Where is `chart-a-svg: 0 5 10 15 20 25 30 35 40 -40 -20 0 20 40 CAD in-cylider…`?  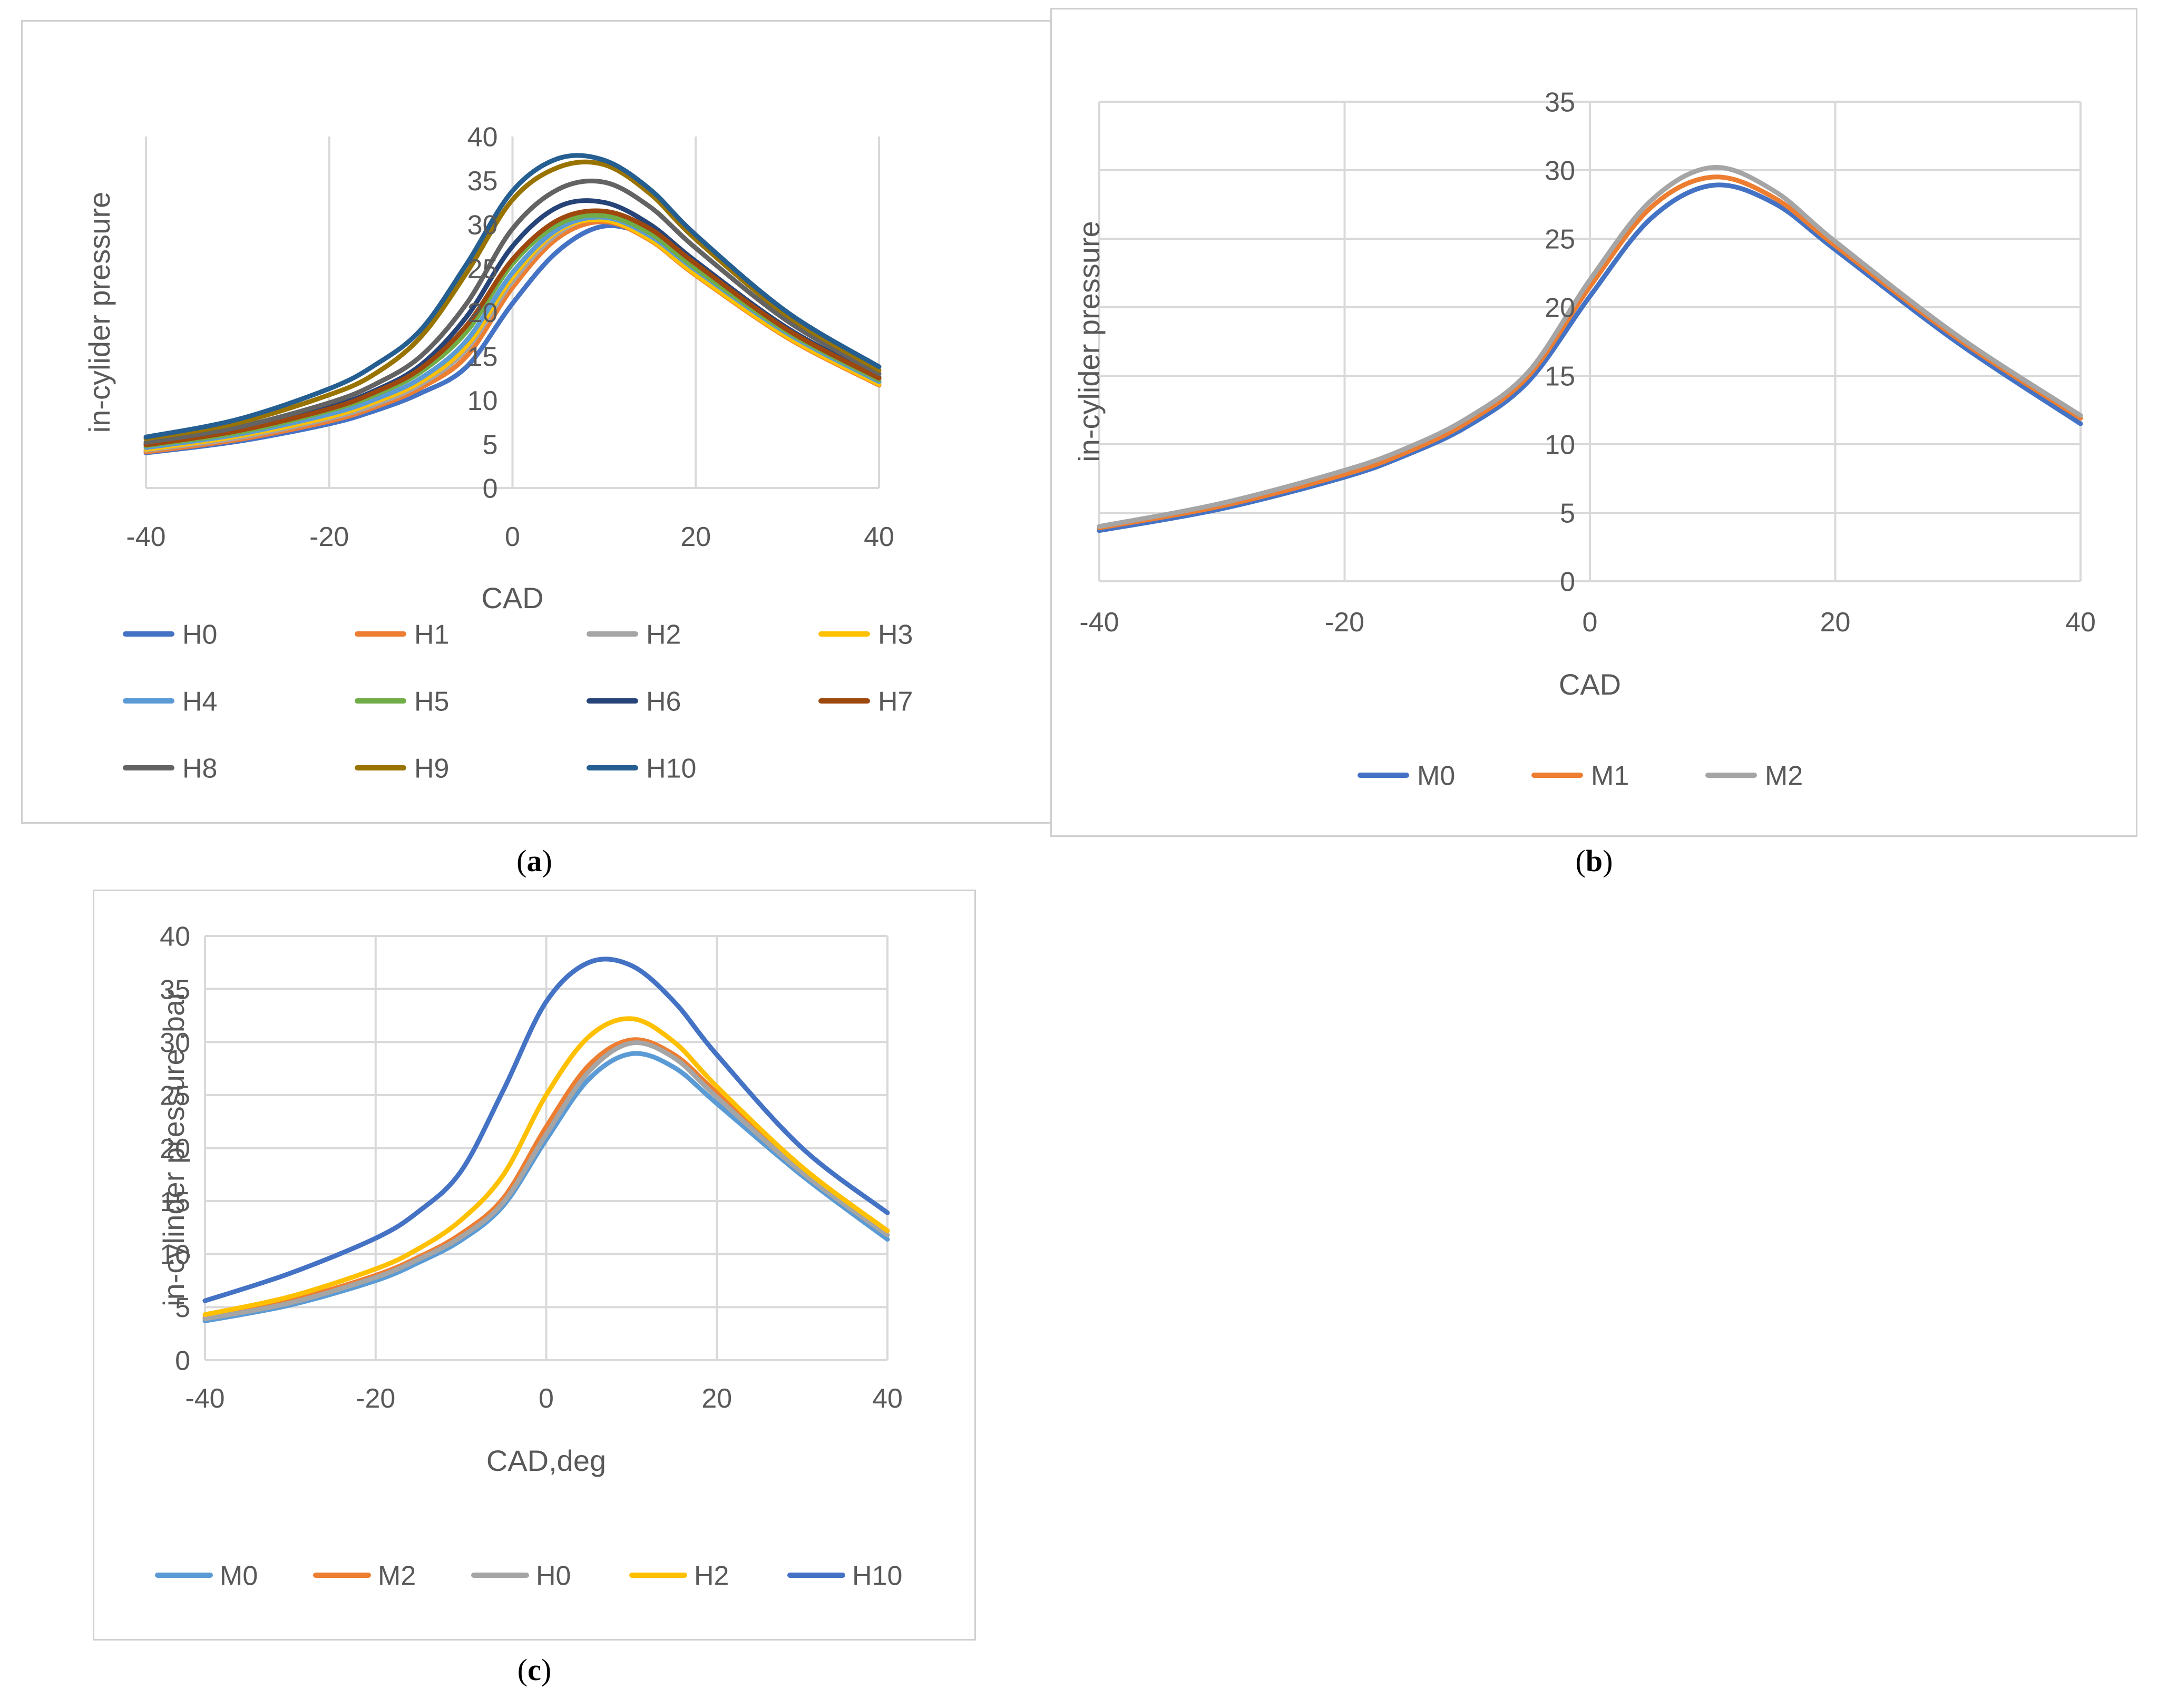 chart-a-svg: 0 5 10 15 20 25 30 35 40 -40 -20 0 20 40 CAD in-cylider… is located at coordinates (498, 453).